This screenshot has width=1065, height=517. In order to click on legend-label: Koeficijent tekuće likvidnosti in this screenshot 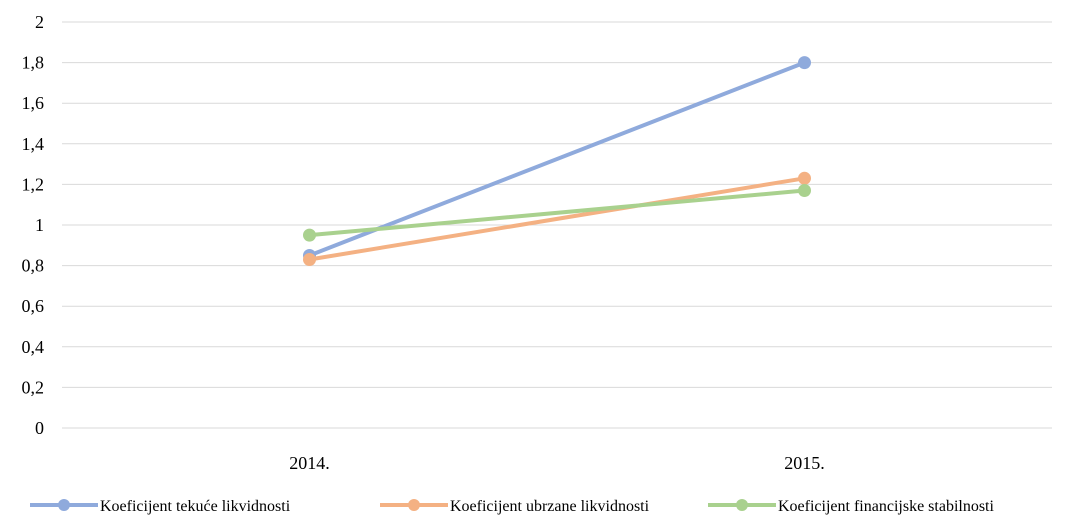, I will do `click(195, 506)`.